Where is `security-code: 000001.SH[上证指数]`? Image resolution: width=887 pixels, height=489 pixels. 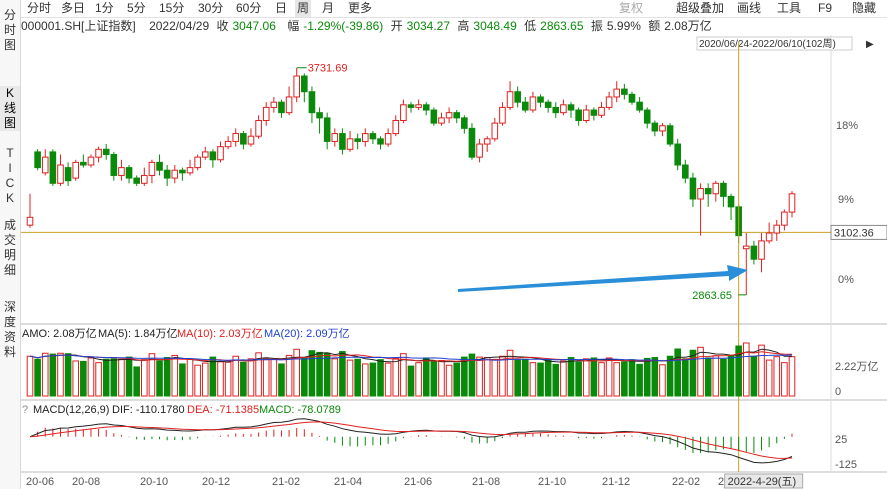 security-code: 000001.SH[上证指数] is located at coordinates (78, 26).